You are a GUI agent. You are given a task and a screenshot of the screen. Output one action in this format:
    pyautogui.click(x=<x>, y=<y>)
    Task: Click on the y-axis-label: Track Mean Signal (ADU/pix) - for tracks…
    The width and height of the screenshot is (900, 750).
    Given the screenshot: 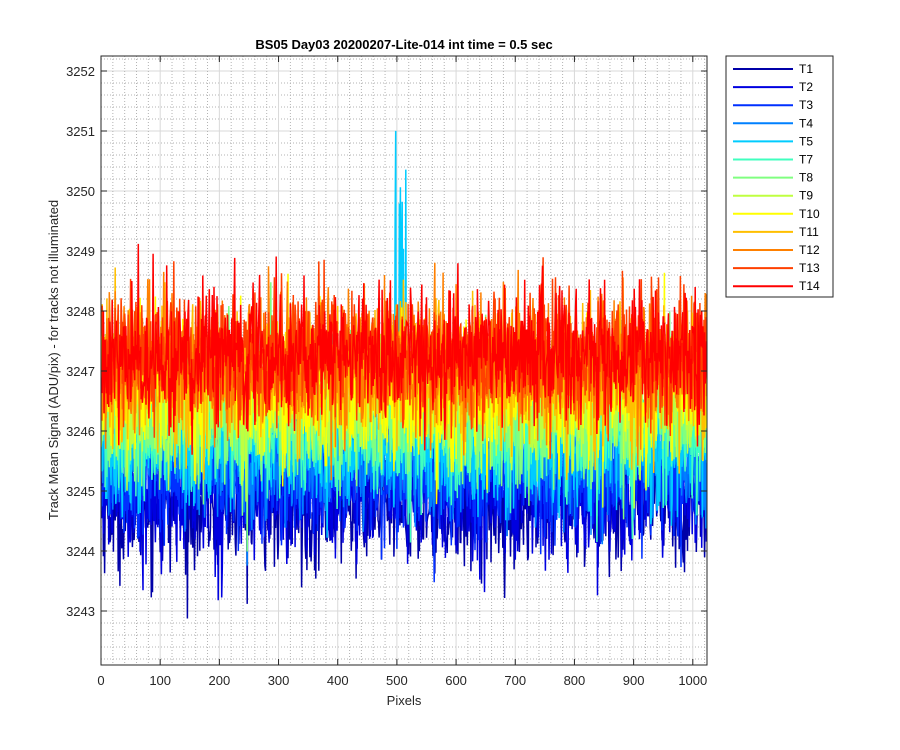 What is the action you would take?
    pyautogui.click(x=53, y=360)
    